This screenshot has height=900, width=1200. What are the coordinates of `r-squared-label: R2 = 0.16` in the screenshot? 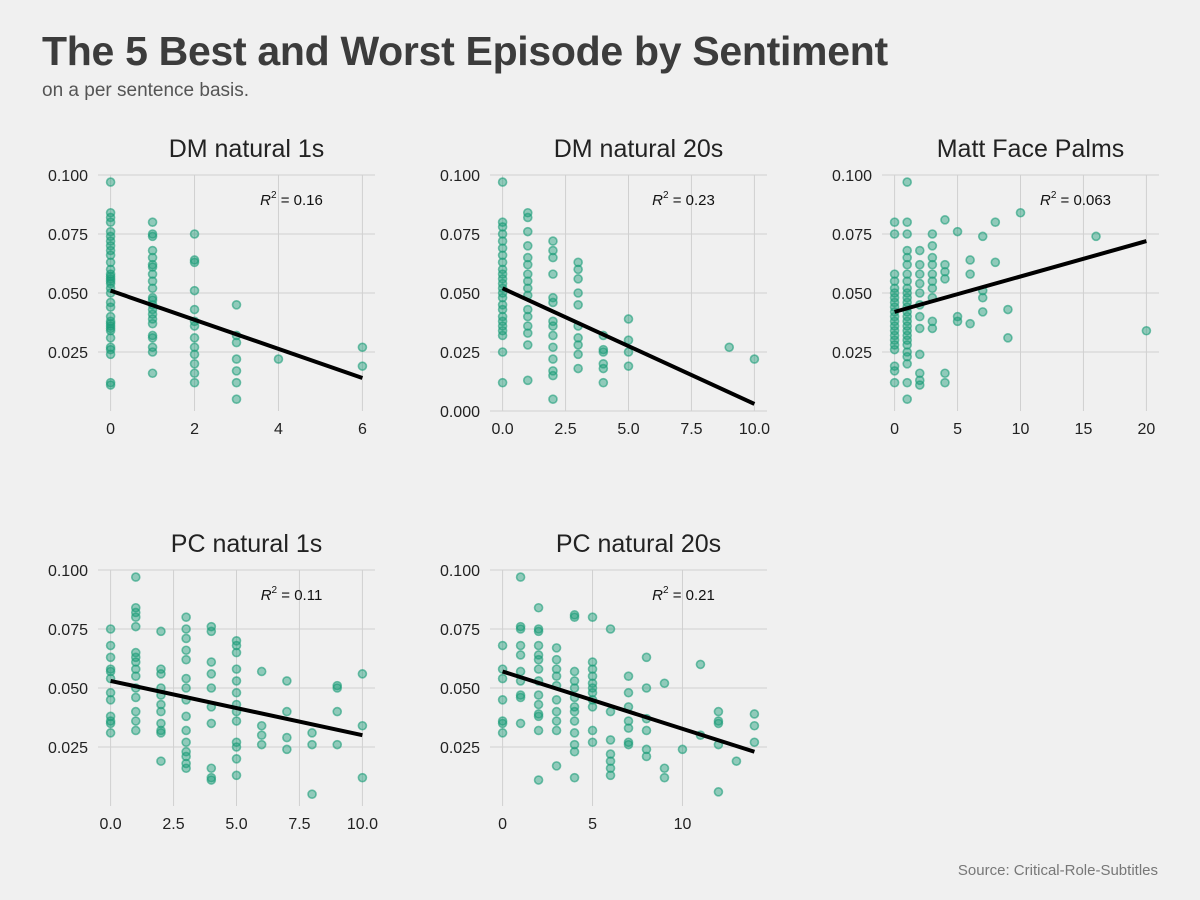 It's located at (291, 199).